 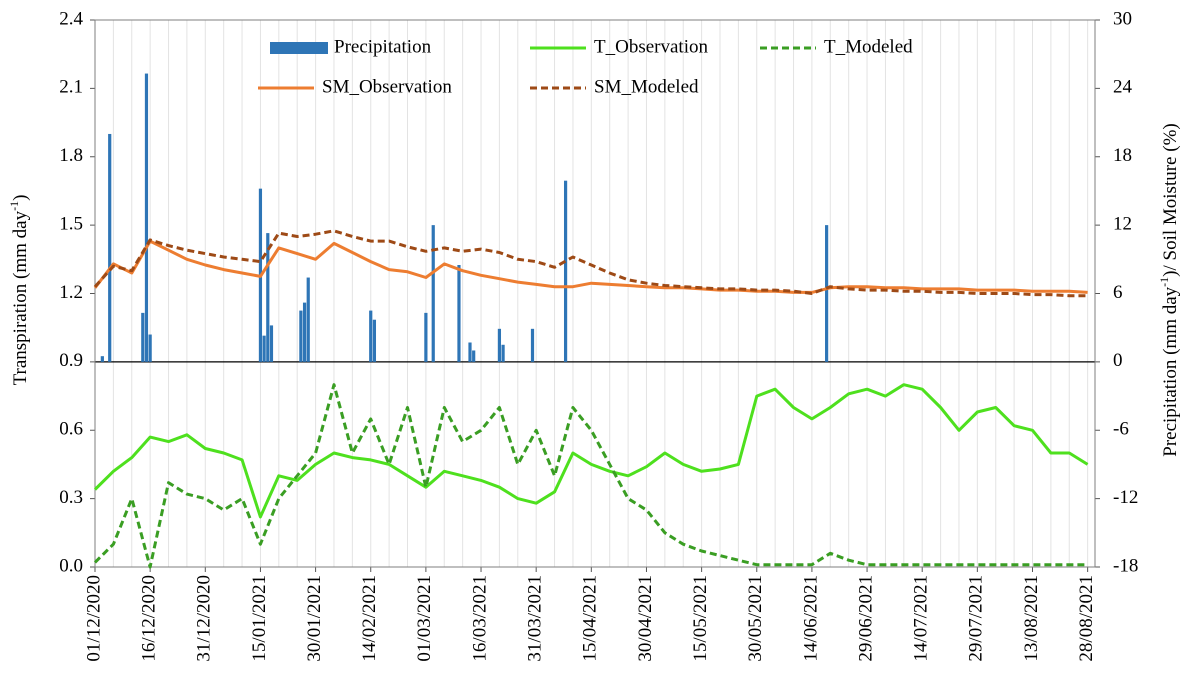 I want to click on y-tick-label: 0.0, so click(x=71, y=565).